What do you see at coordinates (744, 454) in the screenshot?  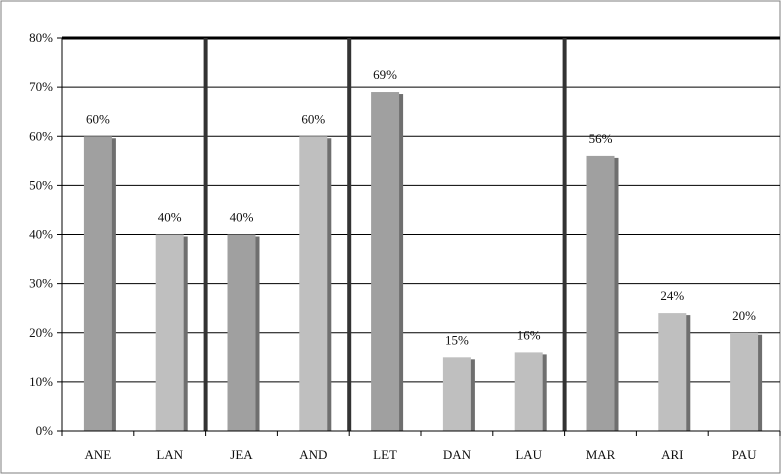 I see `category-label-pau: PAU` at bounding box center [744, 454].